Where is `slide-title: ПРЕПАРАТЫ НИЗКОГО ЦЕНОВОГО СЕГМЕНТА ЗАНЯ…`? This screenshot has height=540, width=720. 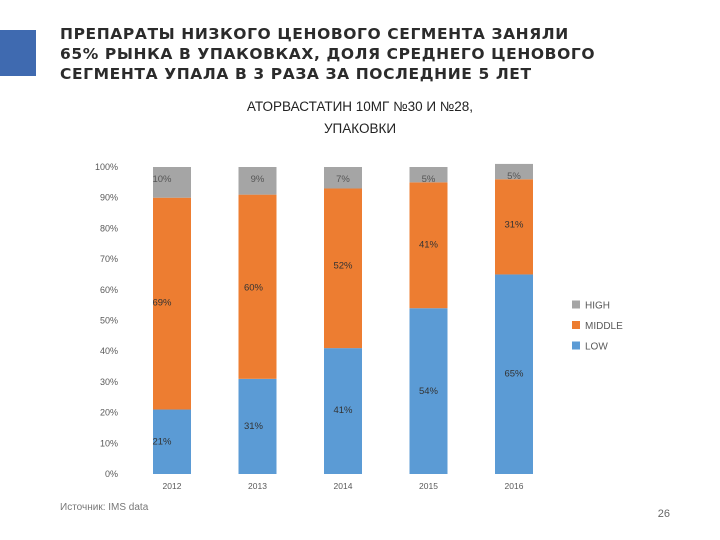
slide-title: ПРЕПАРАТЫ НИЗКОГО ЦЕНОВОГО СЕГМЕНТА ЗАНЯ… is located at coordinates (380, 54).